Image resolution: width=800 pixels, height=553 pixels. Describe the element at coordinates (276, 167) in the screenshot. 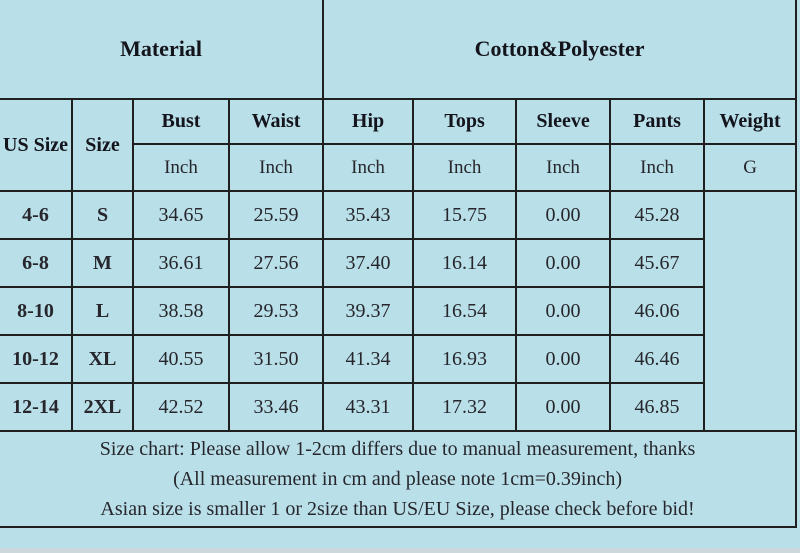

I see `unit-waist: Inch` at that location.